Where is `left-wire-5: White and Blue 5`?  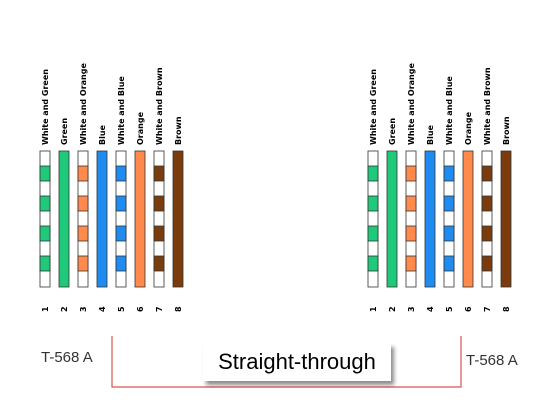
left-wire-5: White and Blue 5 is located at coordinates (121, 194).